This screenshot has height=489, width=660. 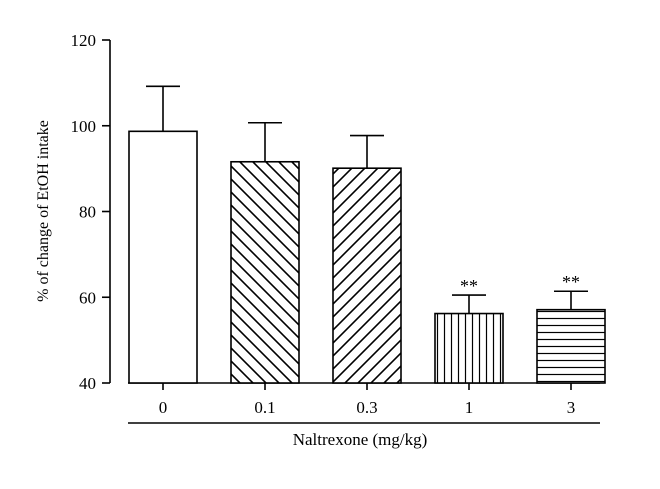 What do you see at coordinates (360, 439) in the screenshot?
I see `x-axis-label: Naltrexone (mg/kg)` at bounding box center [360, 439].